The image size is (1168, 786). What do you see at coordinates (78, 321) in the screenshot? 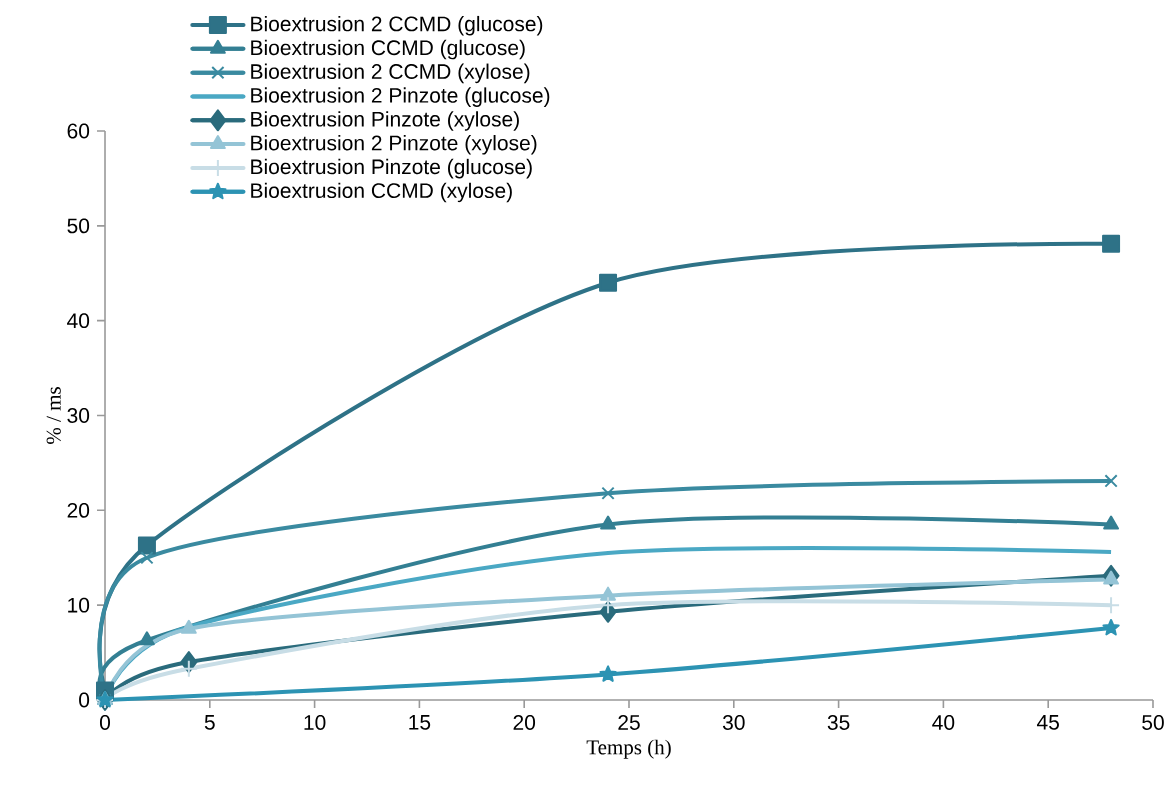
I see `y-tick-label: 40` at bounding box center [78, 321].